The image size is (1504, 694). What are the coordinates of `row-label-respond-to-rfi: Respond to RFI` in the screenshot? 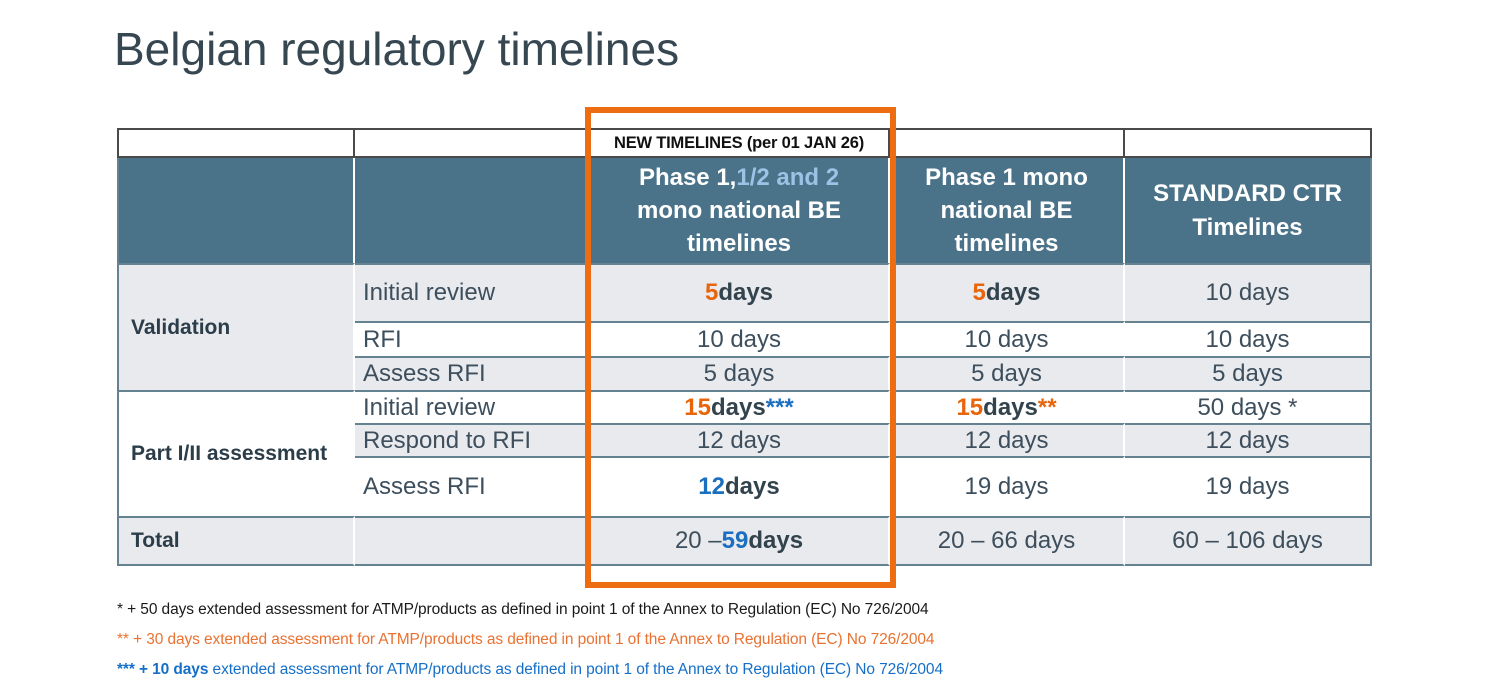 It's located at (472, 439).